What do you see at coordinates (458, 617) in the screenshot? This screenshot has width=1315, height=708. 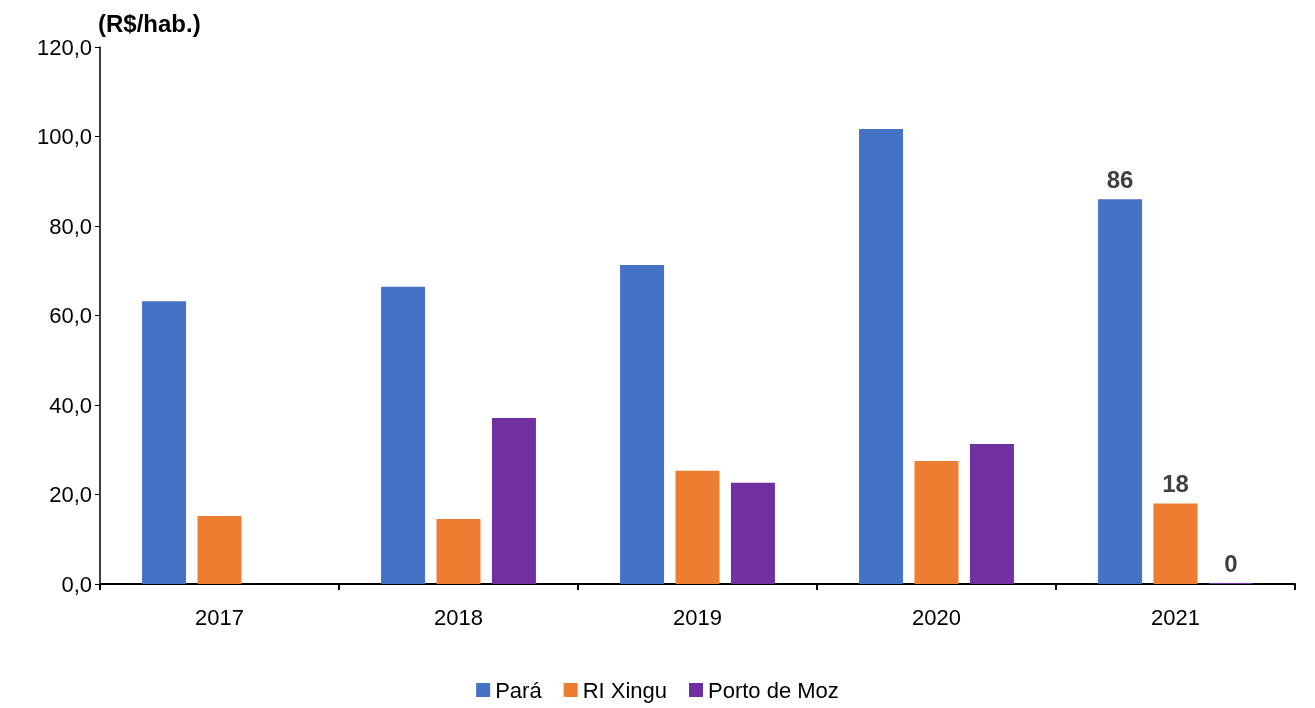 I see `x-tick-label: 2018` at bounding box center [458, 617].